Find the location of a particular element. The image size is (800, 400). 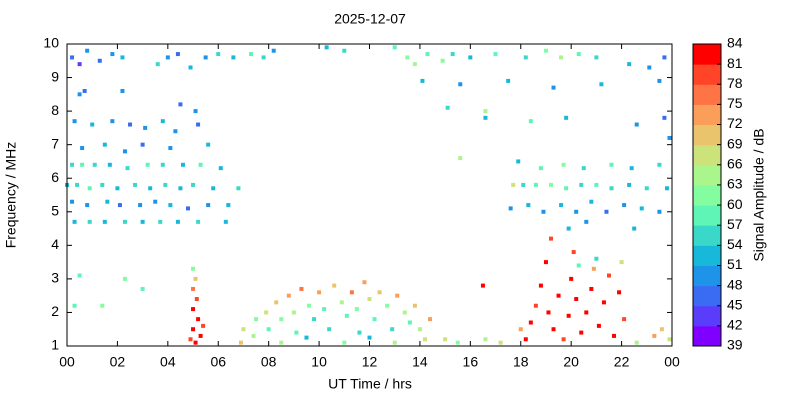

x-tick-label: 10 is located at coordinates (319, 362).